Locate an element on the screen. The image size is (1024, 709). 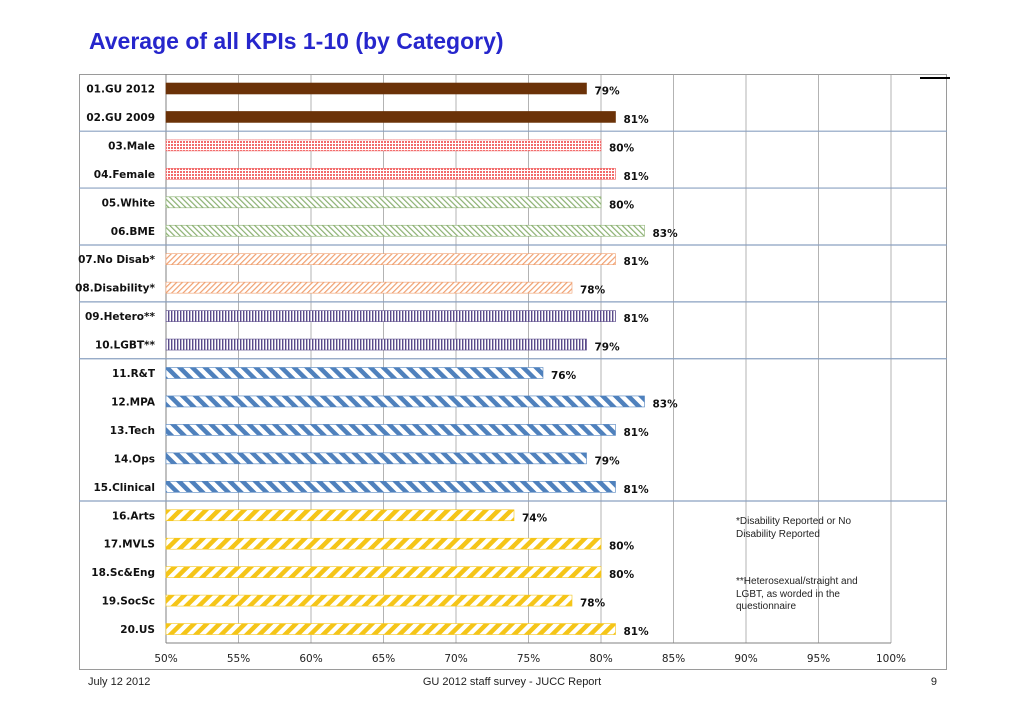
category-label: 07.No Disab* is located at coordinates (116, 260).